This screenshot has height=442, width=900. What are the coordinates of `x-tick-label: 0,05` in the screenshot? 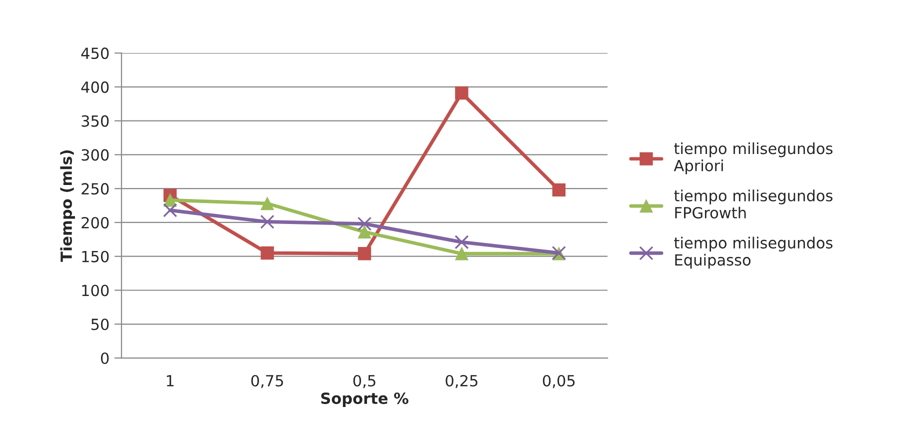 It's located at (558, 381).